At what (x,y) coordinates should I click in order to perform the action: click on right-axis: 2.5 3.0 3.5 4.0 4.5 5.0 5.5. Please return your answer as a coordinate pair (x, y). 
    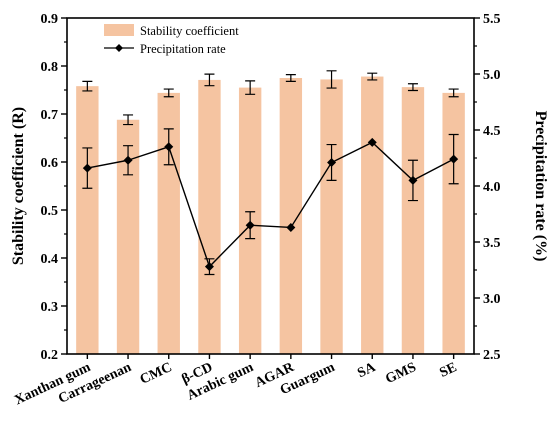
    Looking at the image, I should click on (487, 187).